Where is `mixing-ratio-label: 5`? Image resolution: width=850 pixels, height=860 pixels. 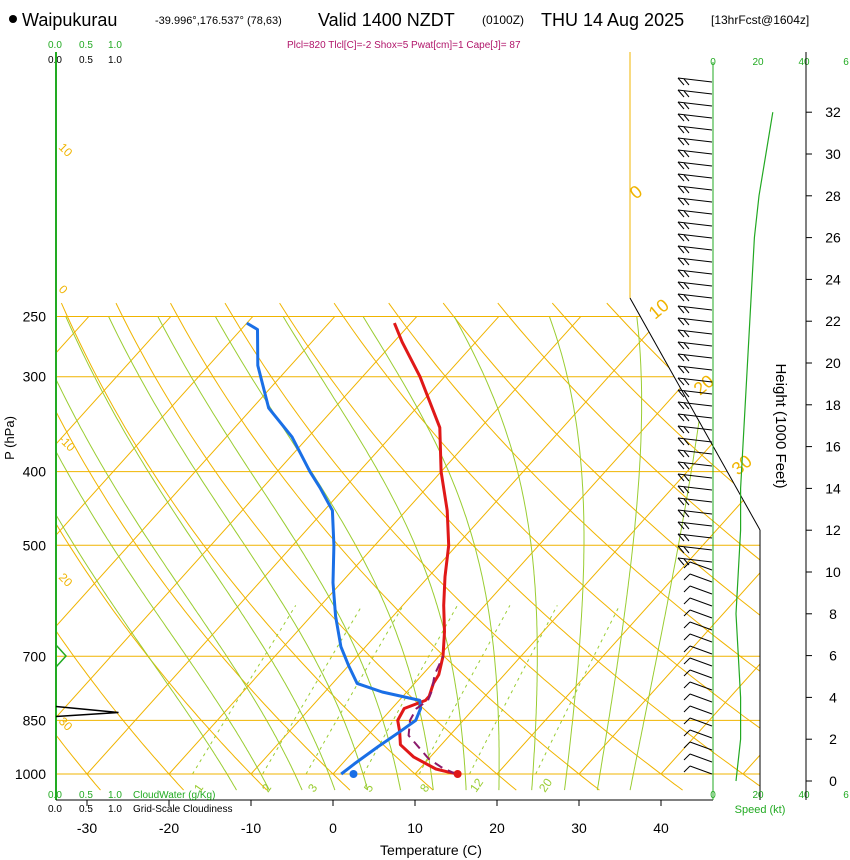
mixing-ratio-label: 5 is located at coordinates (368, 788).